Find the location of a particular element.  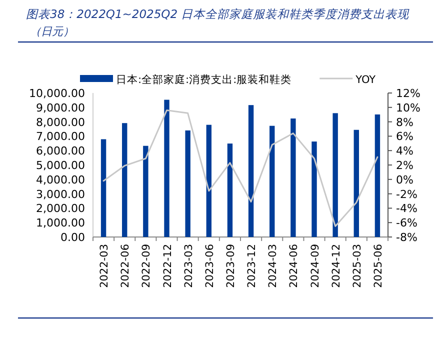

y-tick-label: 6,000.00 is located at coordinates (60, 151).